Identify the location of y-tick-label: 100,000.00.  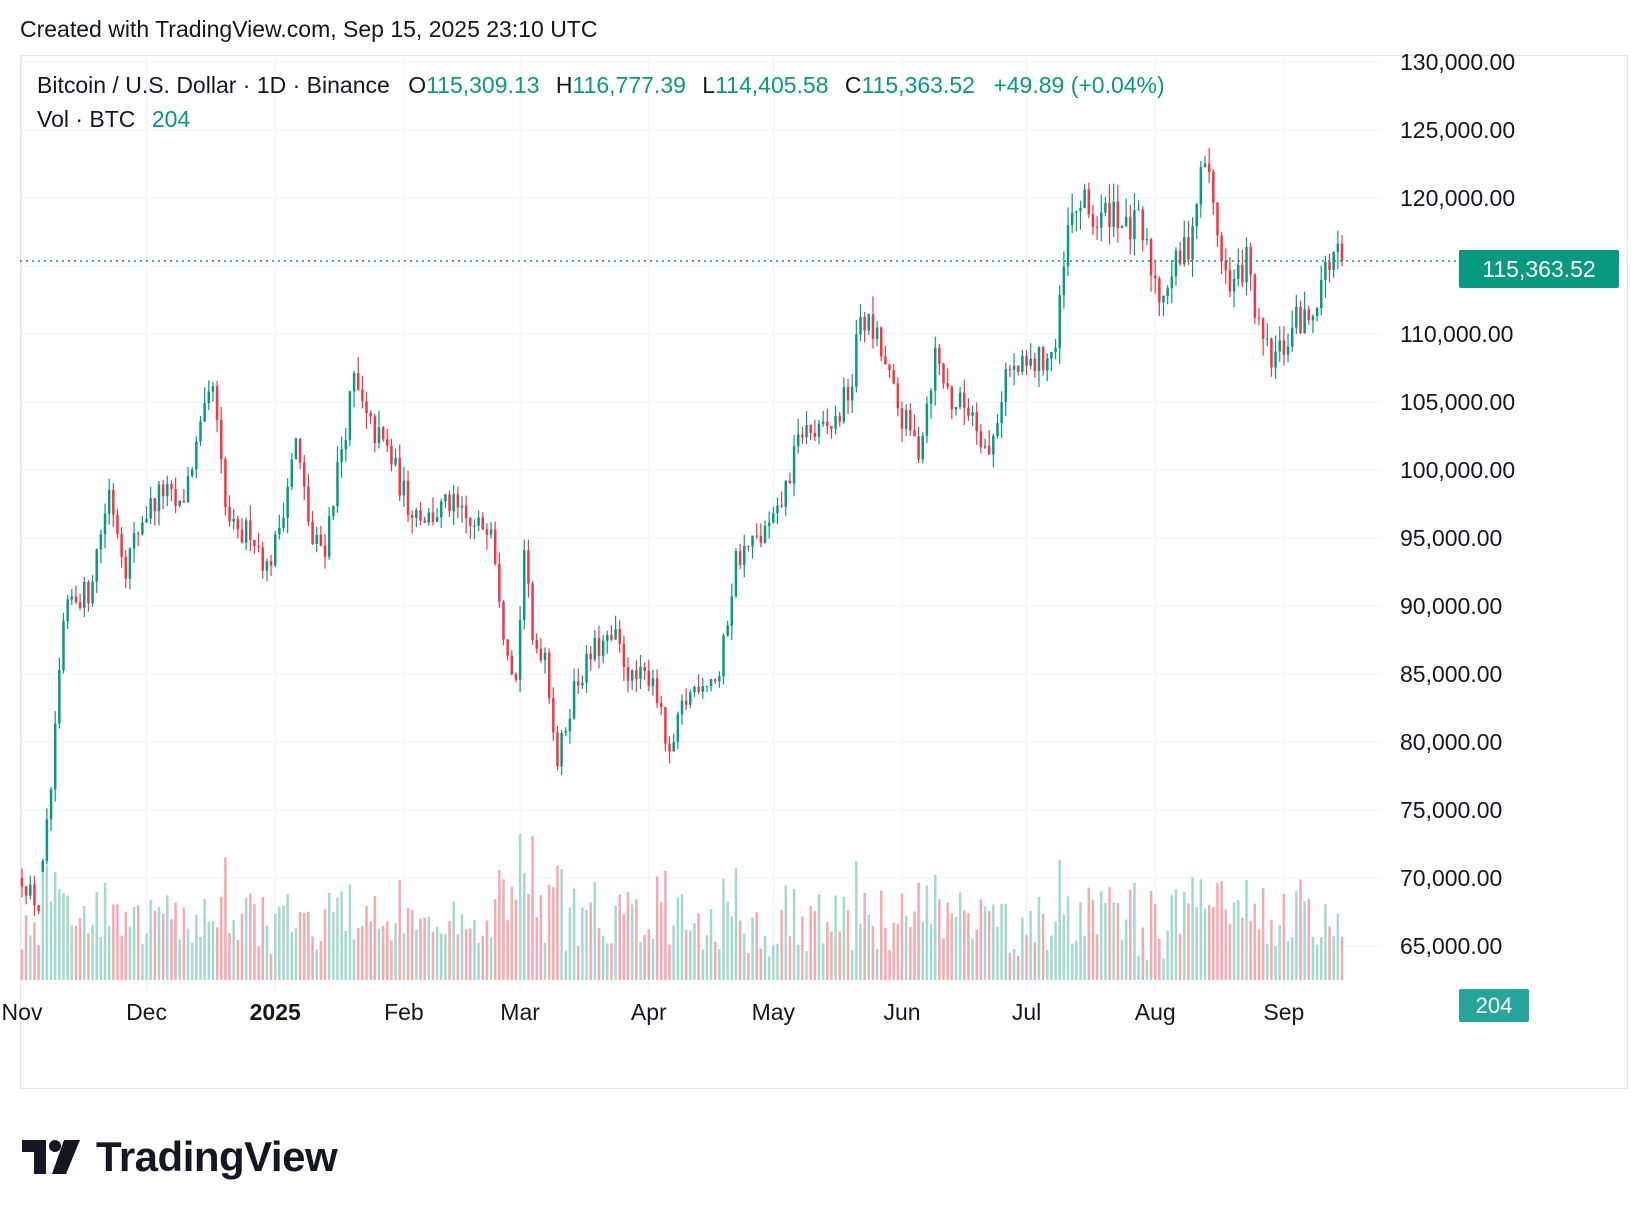
(1457, 470).